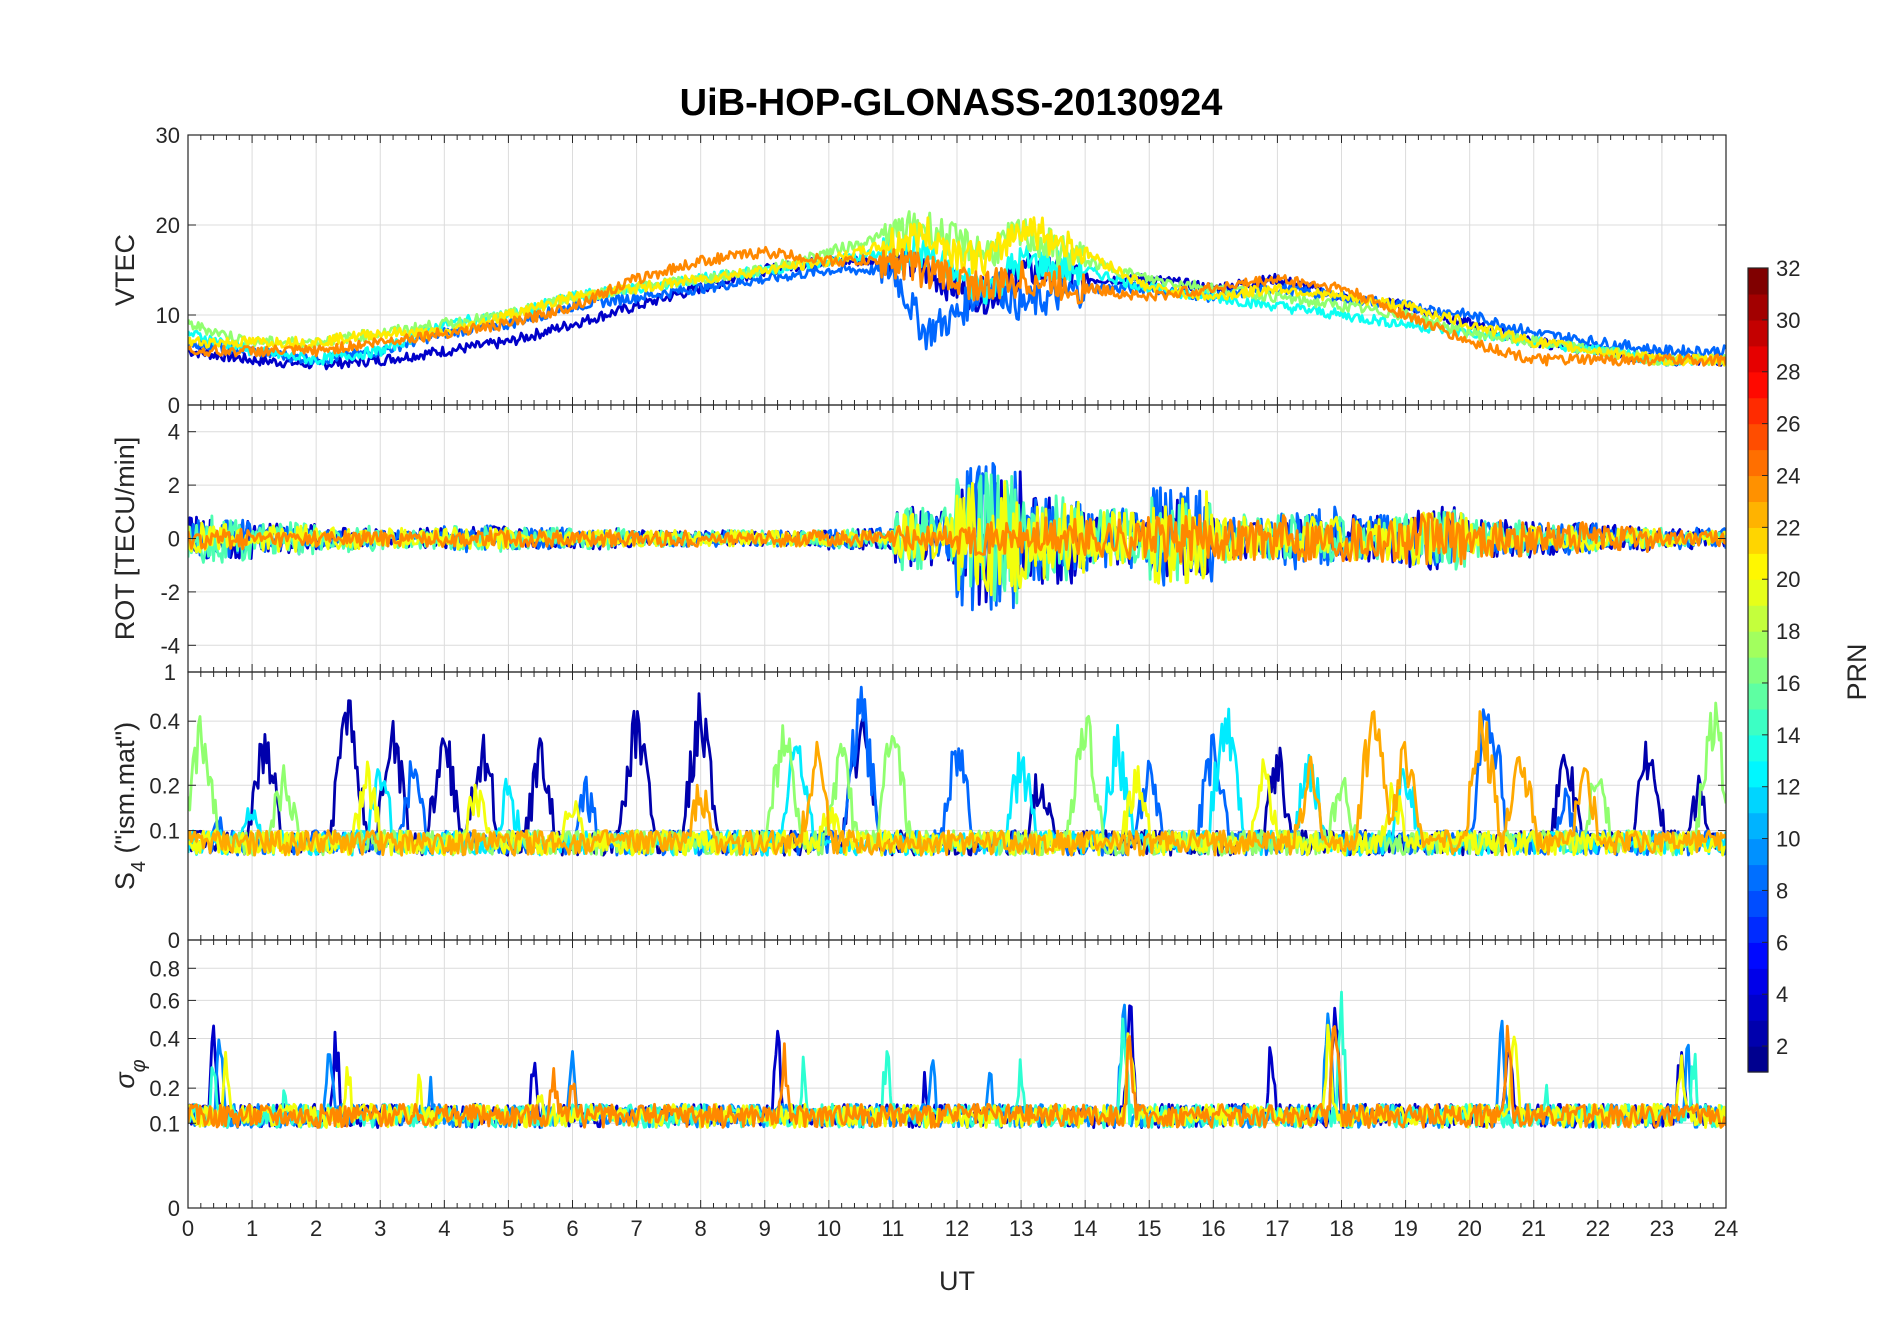  Describe the element at coordinates (164, 721) in the screenshot. I see `y-tick-label-s4: 0.4` at that location.